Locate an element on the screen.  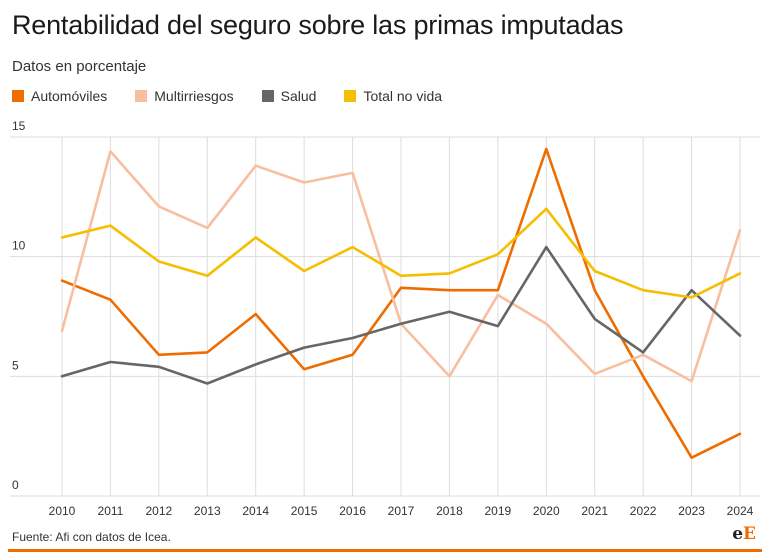
x-tick-label: 2016 is located at coordinates (352, 511).